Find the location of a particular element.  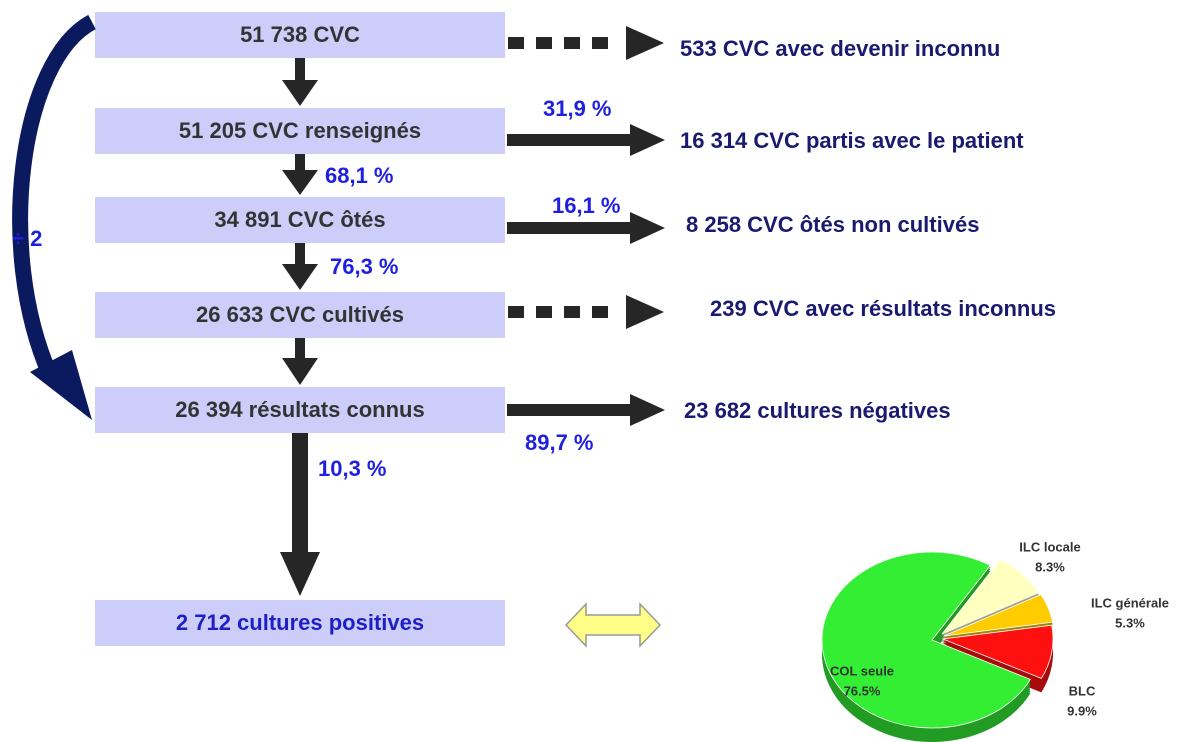

percentage: 16,1 % is located at coordinates (586, 205).